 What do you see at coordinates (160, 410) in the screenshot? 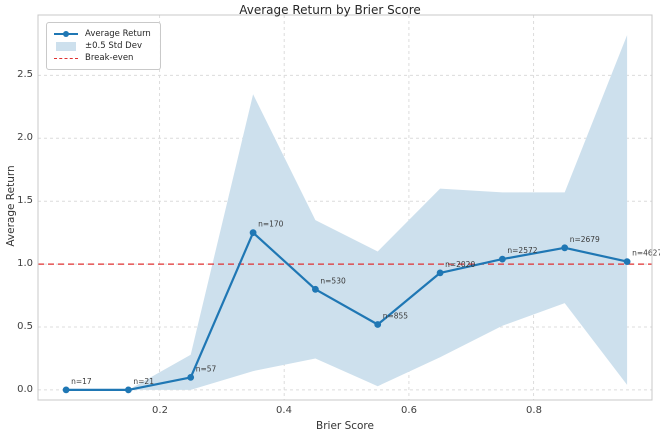
I see `x-tick-label: 0.2` at bounding box center [160, 410].